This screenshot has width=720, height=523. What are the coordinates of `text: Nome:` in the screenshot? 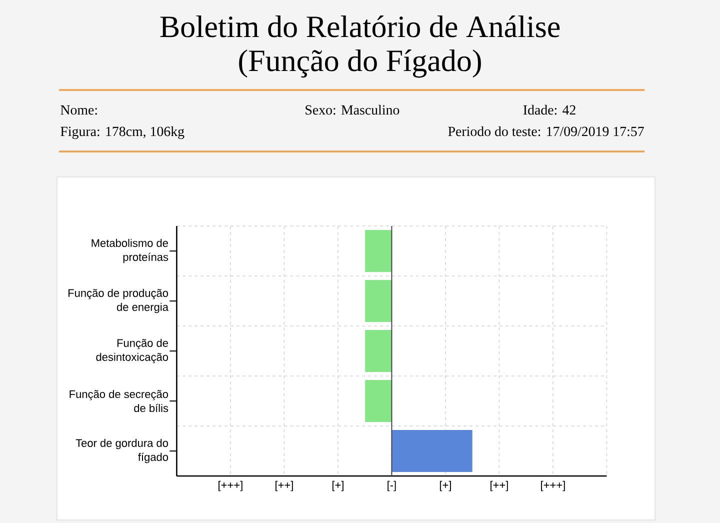 It's located at (78, 110).